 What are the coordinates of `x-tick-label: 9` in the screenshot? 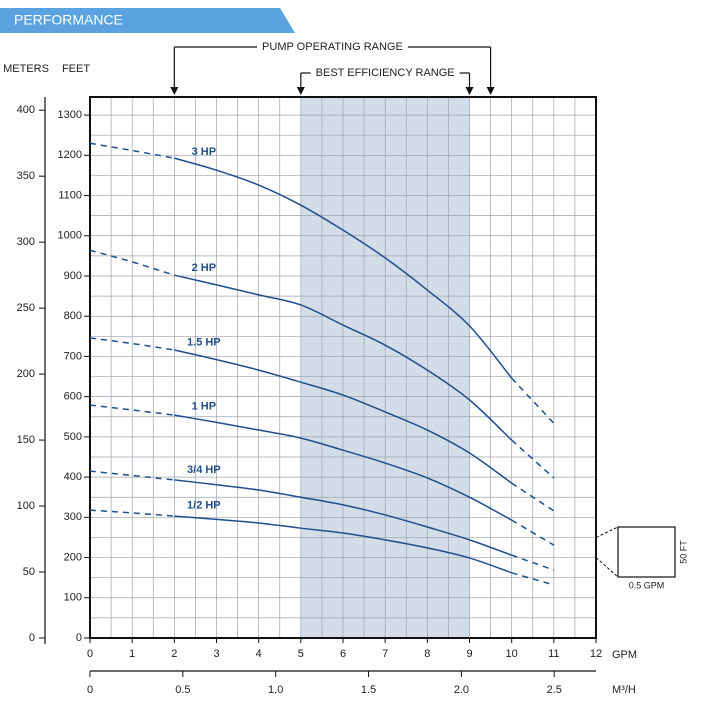 It's located at (469, 654).